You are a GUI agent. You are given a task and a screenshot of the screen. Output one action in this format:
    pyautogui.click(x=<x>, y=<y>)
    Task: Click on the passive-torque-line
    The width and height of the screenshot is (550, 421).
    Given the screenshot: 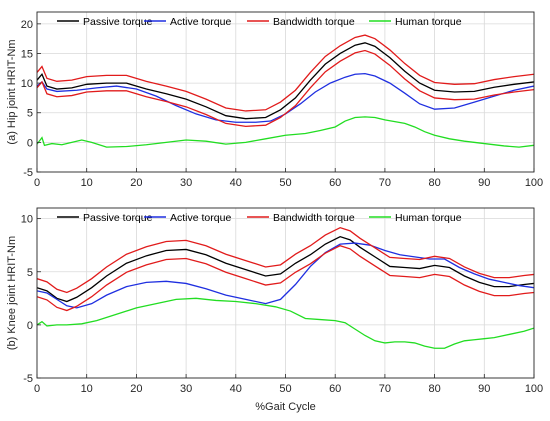 What is the action you would take?
    pyautogui.click(x=285, y=269)
    